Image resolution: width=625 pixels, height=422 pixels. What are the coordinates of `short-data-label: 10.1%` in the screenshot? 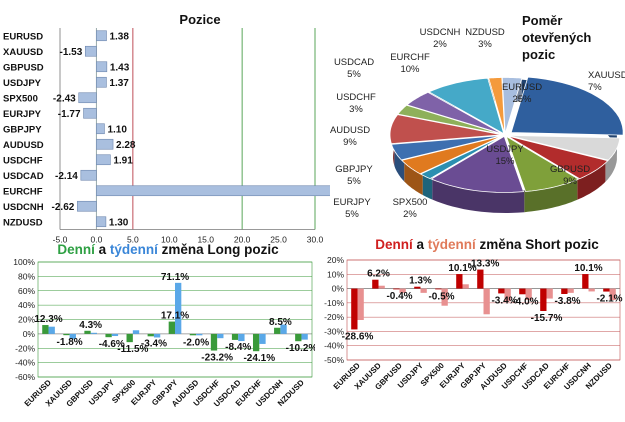 It's located at (588, 268).